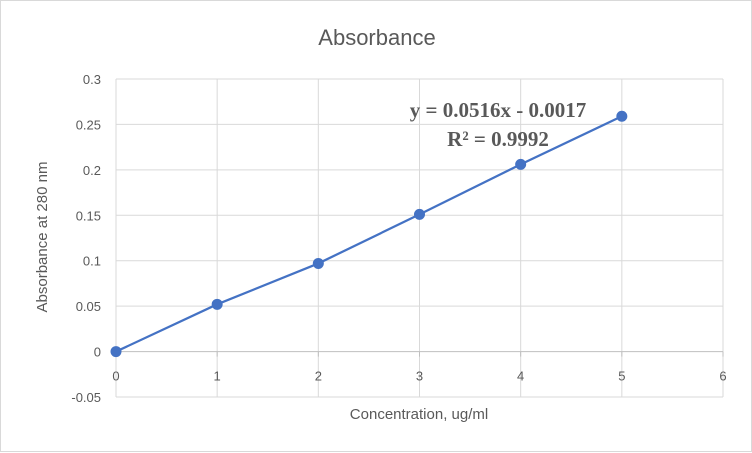  Describe the element at coordinates (498, 139) in the screenshot. I see `trendline-r-squared: R² = 0.9992` at that location.